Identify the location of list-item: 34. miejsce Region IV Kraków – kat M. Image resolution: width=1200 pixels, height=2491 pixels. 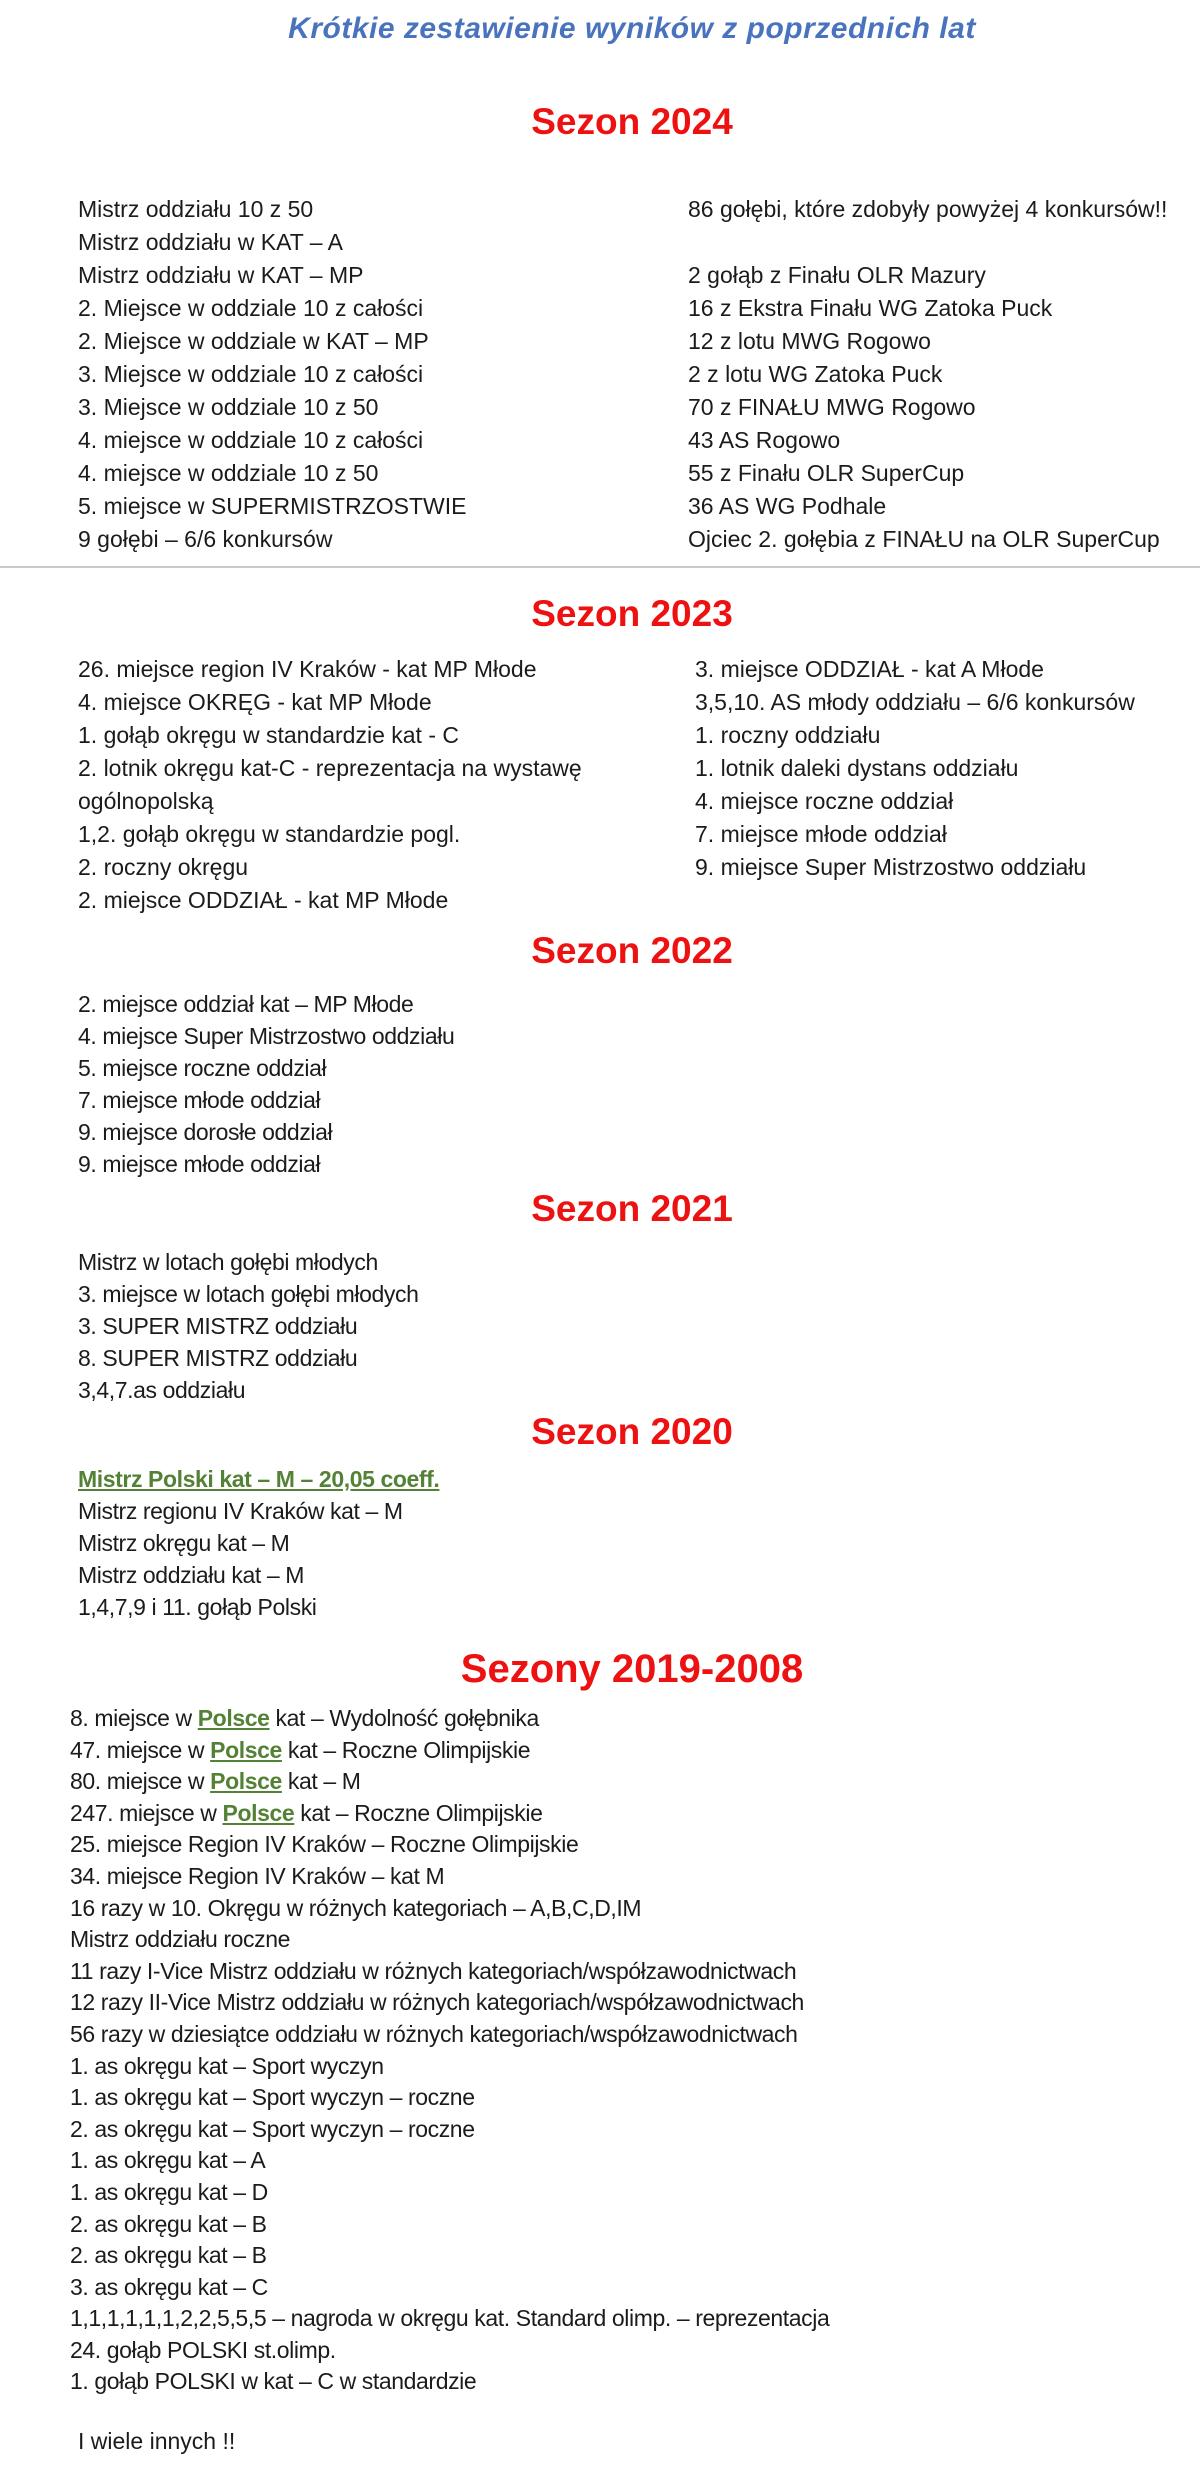
(257, 1875).